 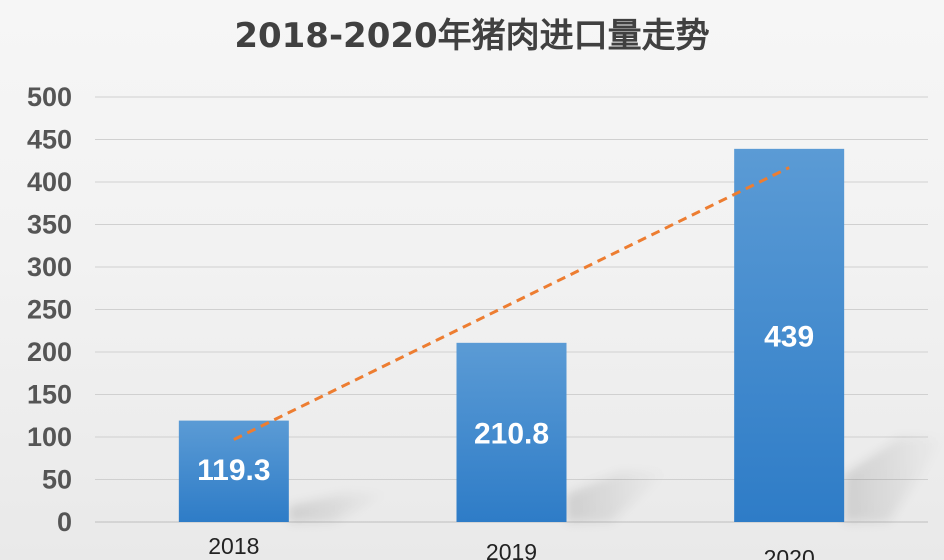 What do you see at coordinates (49, 267) in the screenshot?
I see `y-tick-label: 300` at bounding box center [49, 267].